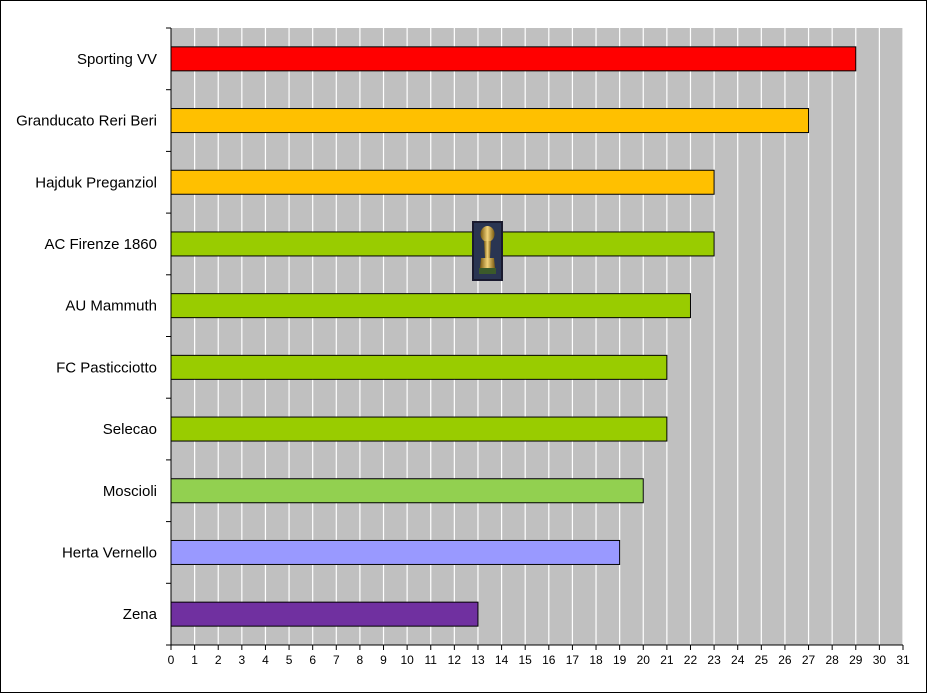 Image resolution: width=927 pixels, height=693 pixels. I want to click on x-tick-label: 17, so click(573, 660).